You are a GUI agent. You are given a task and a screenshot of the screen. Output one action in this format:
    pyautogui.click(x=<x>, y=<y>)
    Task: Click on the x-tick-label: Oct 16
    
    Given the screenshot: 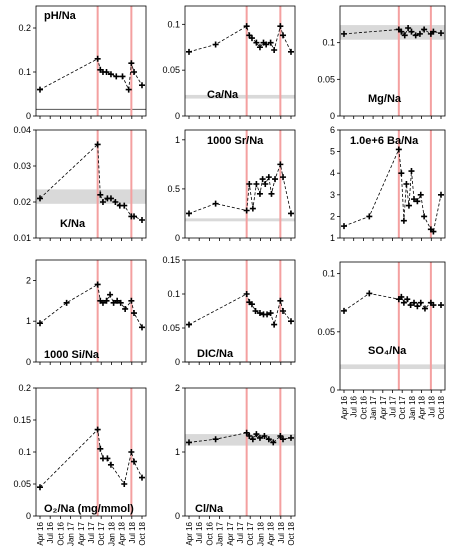 What is the action you would take?
    pyautogui.click(x=363, y=407)
    